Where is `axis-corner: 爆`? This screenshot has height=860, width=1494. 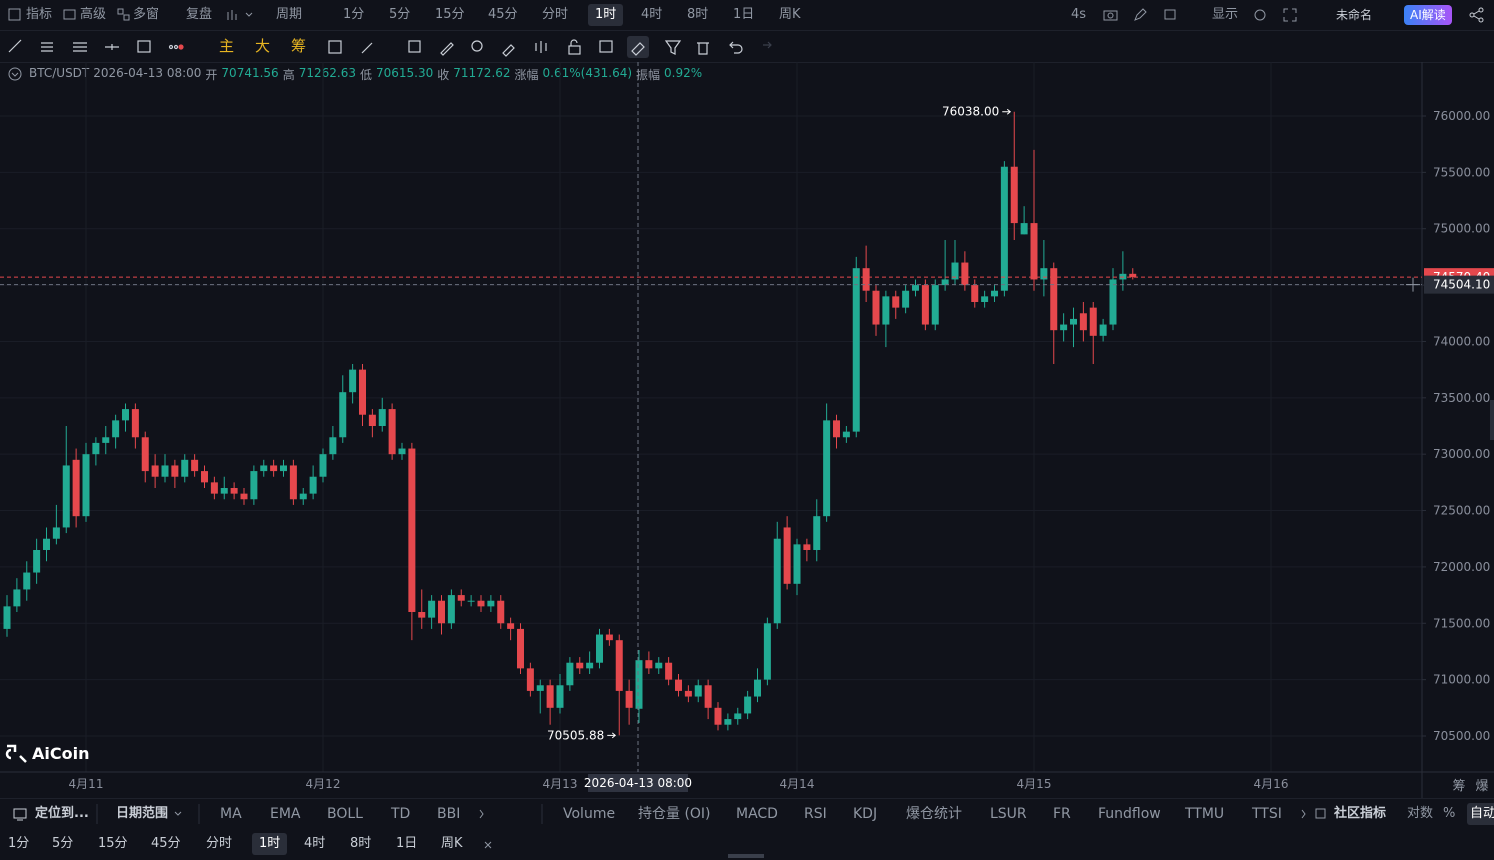 axis-corner: 爆 is located at coordinates (1481, 786).